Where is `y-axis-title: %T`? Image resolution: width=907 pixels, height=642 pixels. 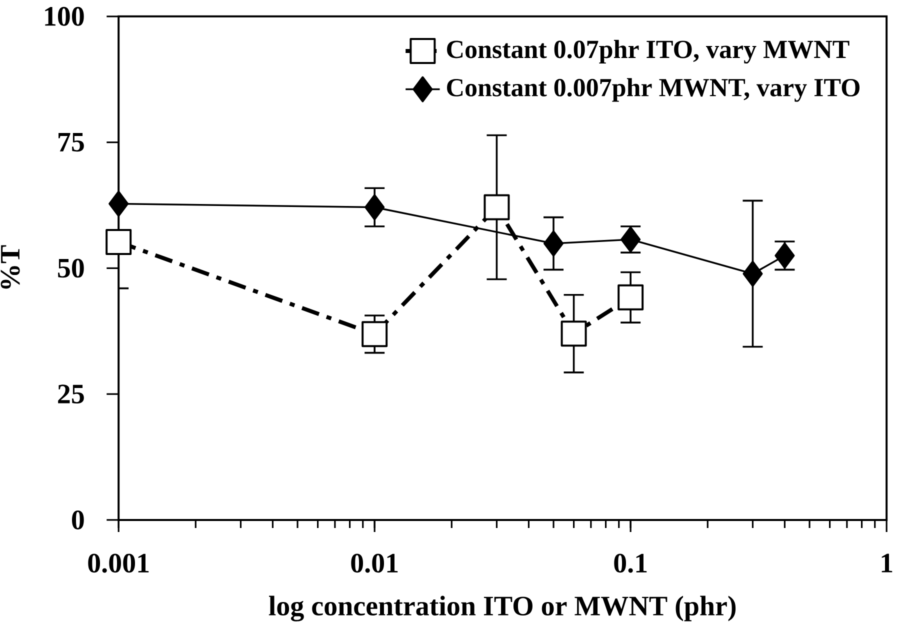
y-axis-title: %T is located at coordinates (10, 267).